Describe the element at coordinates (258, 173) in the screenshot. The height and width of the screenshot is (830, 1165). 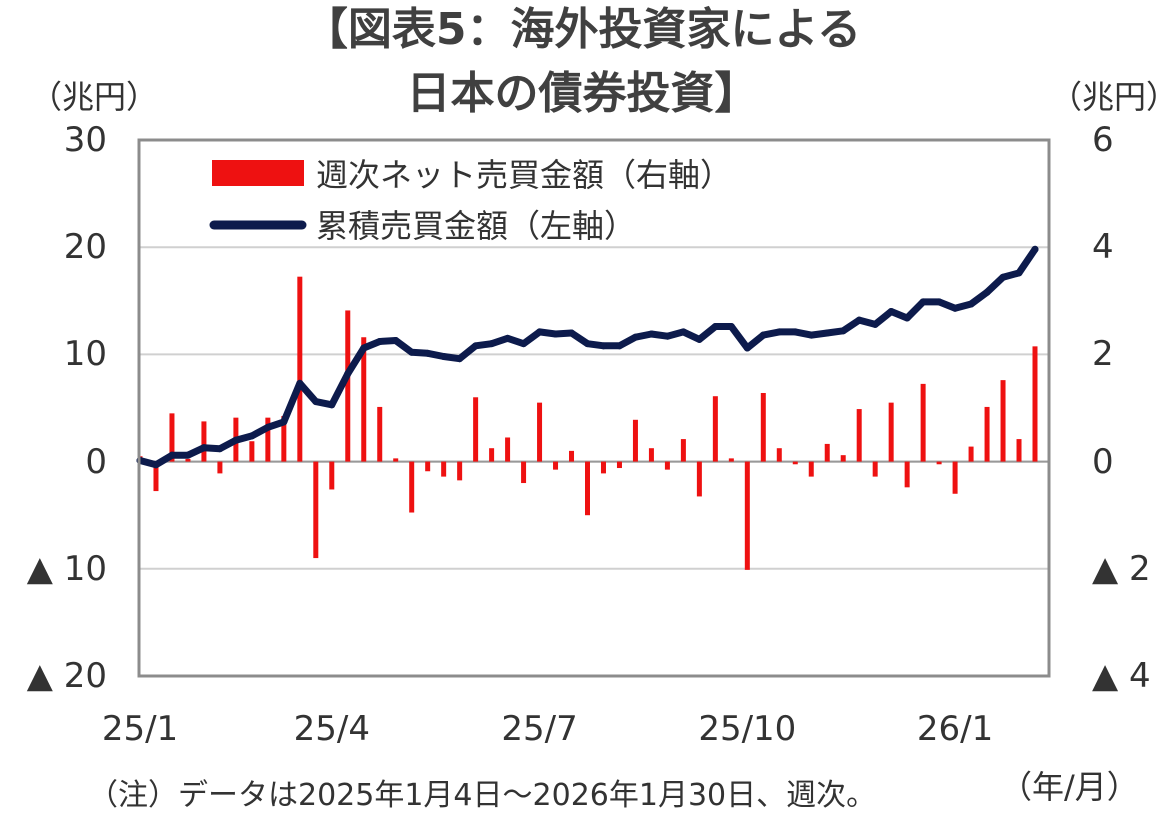
I see `legend-bar-swatch` at that location.